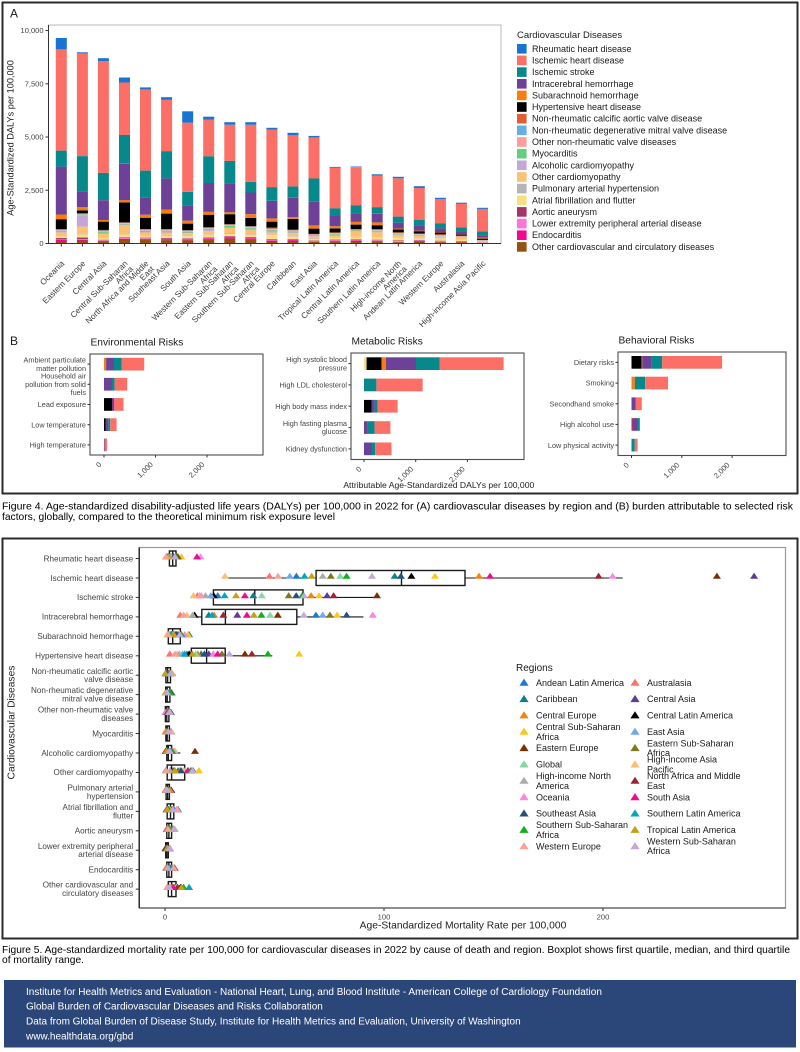 This screenshot has width=800, height=1052. Describe the element at coordinates (567, 748) in the screenshot. I see `svg-text: Eastern Europe` at that location.